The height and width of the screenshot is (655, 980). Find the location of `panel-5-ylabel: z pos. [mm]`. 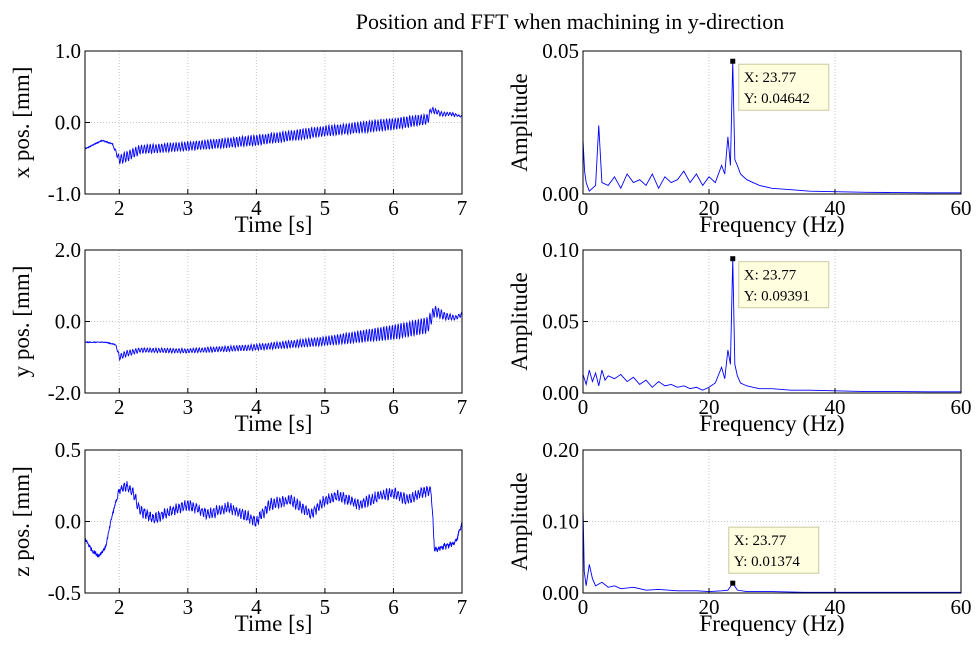

panel-5-ylabel: z pos. [mm] is located at coordinates (21, 521).